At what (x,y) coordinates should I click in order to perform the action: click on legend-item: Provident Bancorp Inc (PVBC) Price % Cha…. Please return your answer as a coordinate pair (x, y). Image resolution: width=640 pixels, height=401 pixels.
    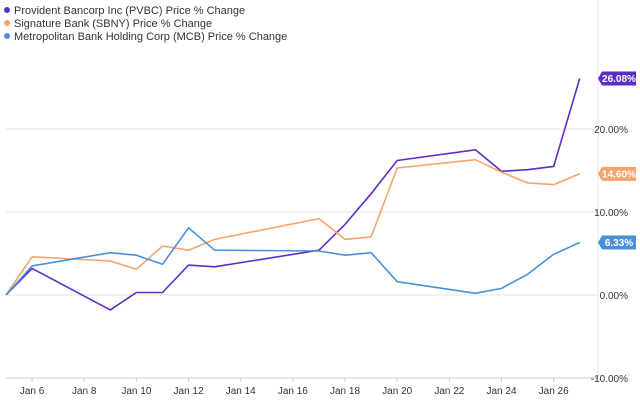
    Looking at the image, I should click on (124, 11).